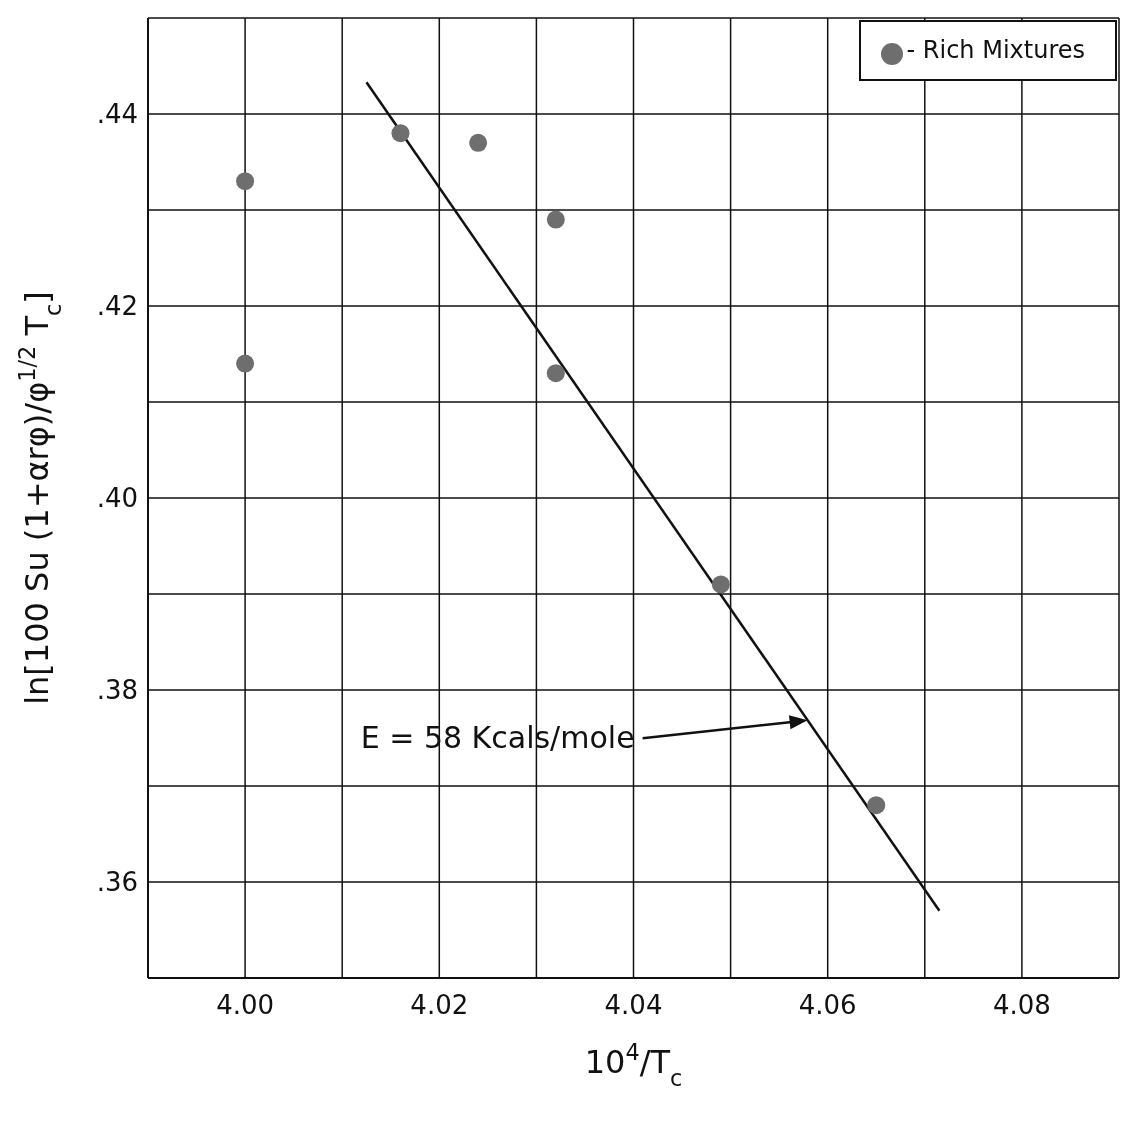 This screenshot has height=1131, width=1133. I want to click on x-tick-label: 4.08, so click(1021, 1005).